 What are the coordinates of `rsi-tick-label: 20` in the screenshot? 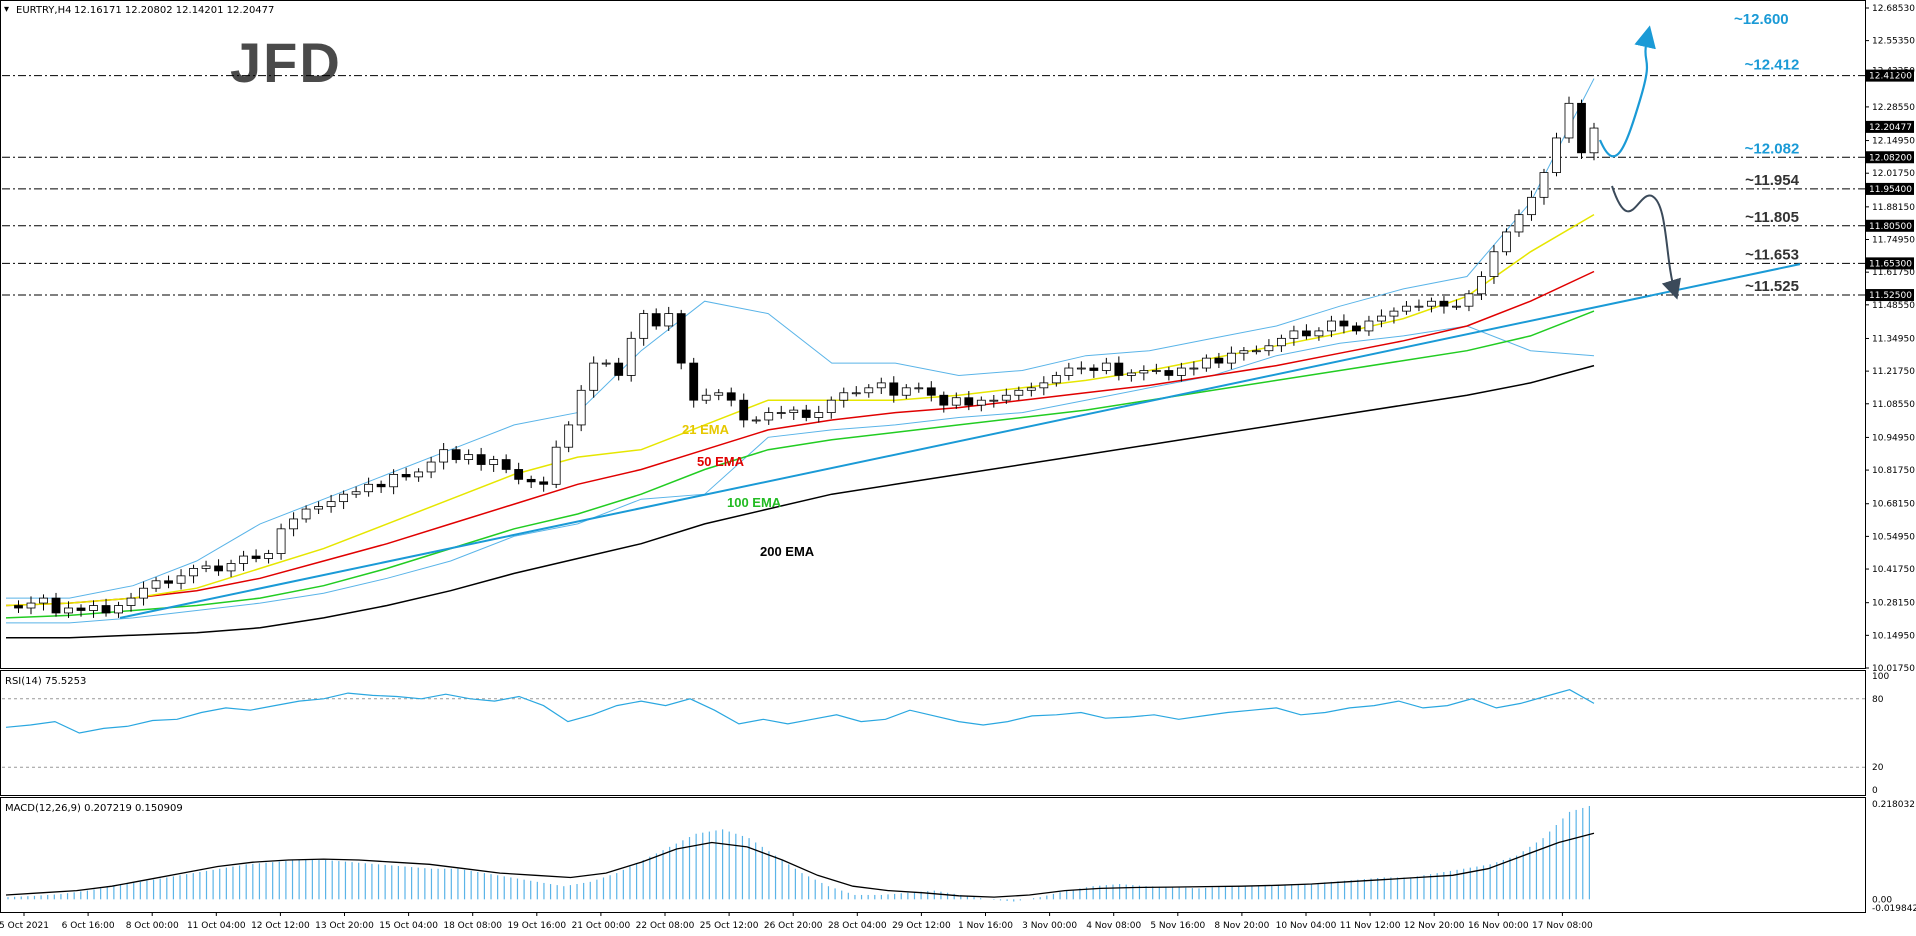 It's located at (1878, 768).